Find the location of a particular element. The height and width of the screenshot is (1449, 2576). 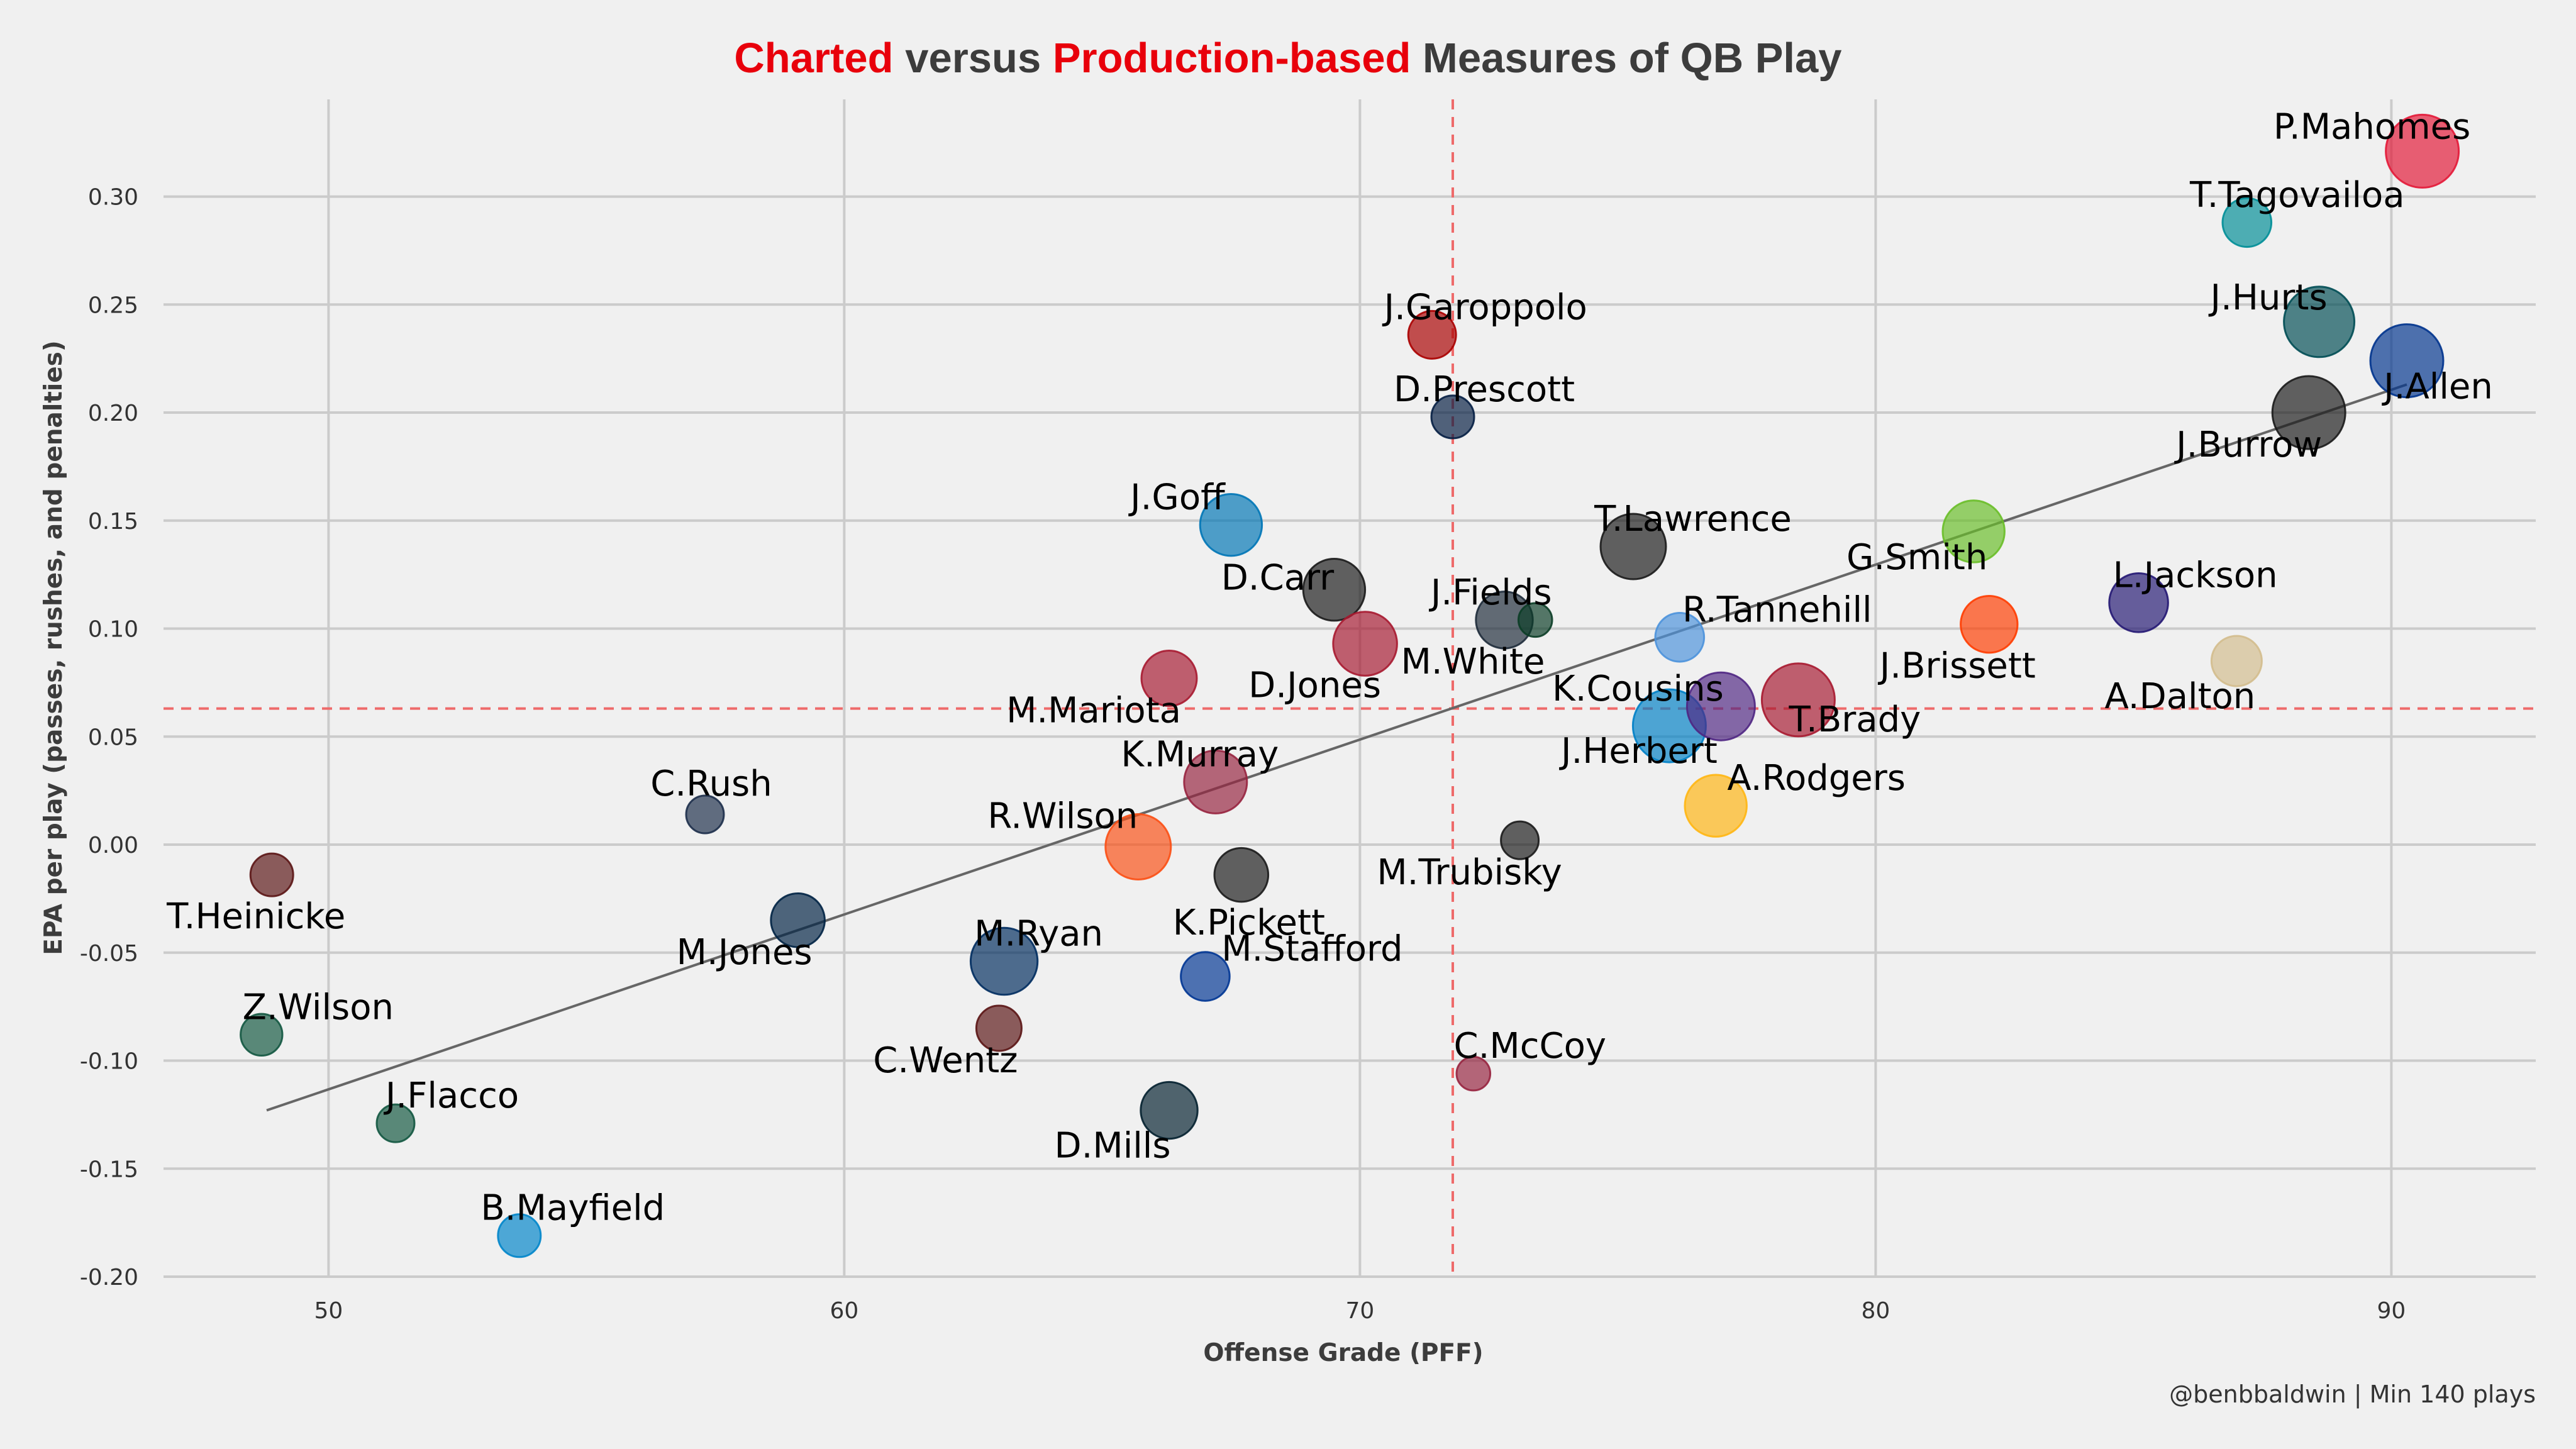

point-label: T.Brady is located at coordinates (1854, 719).